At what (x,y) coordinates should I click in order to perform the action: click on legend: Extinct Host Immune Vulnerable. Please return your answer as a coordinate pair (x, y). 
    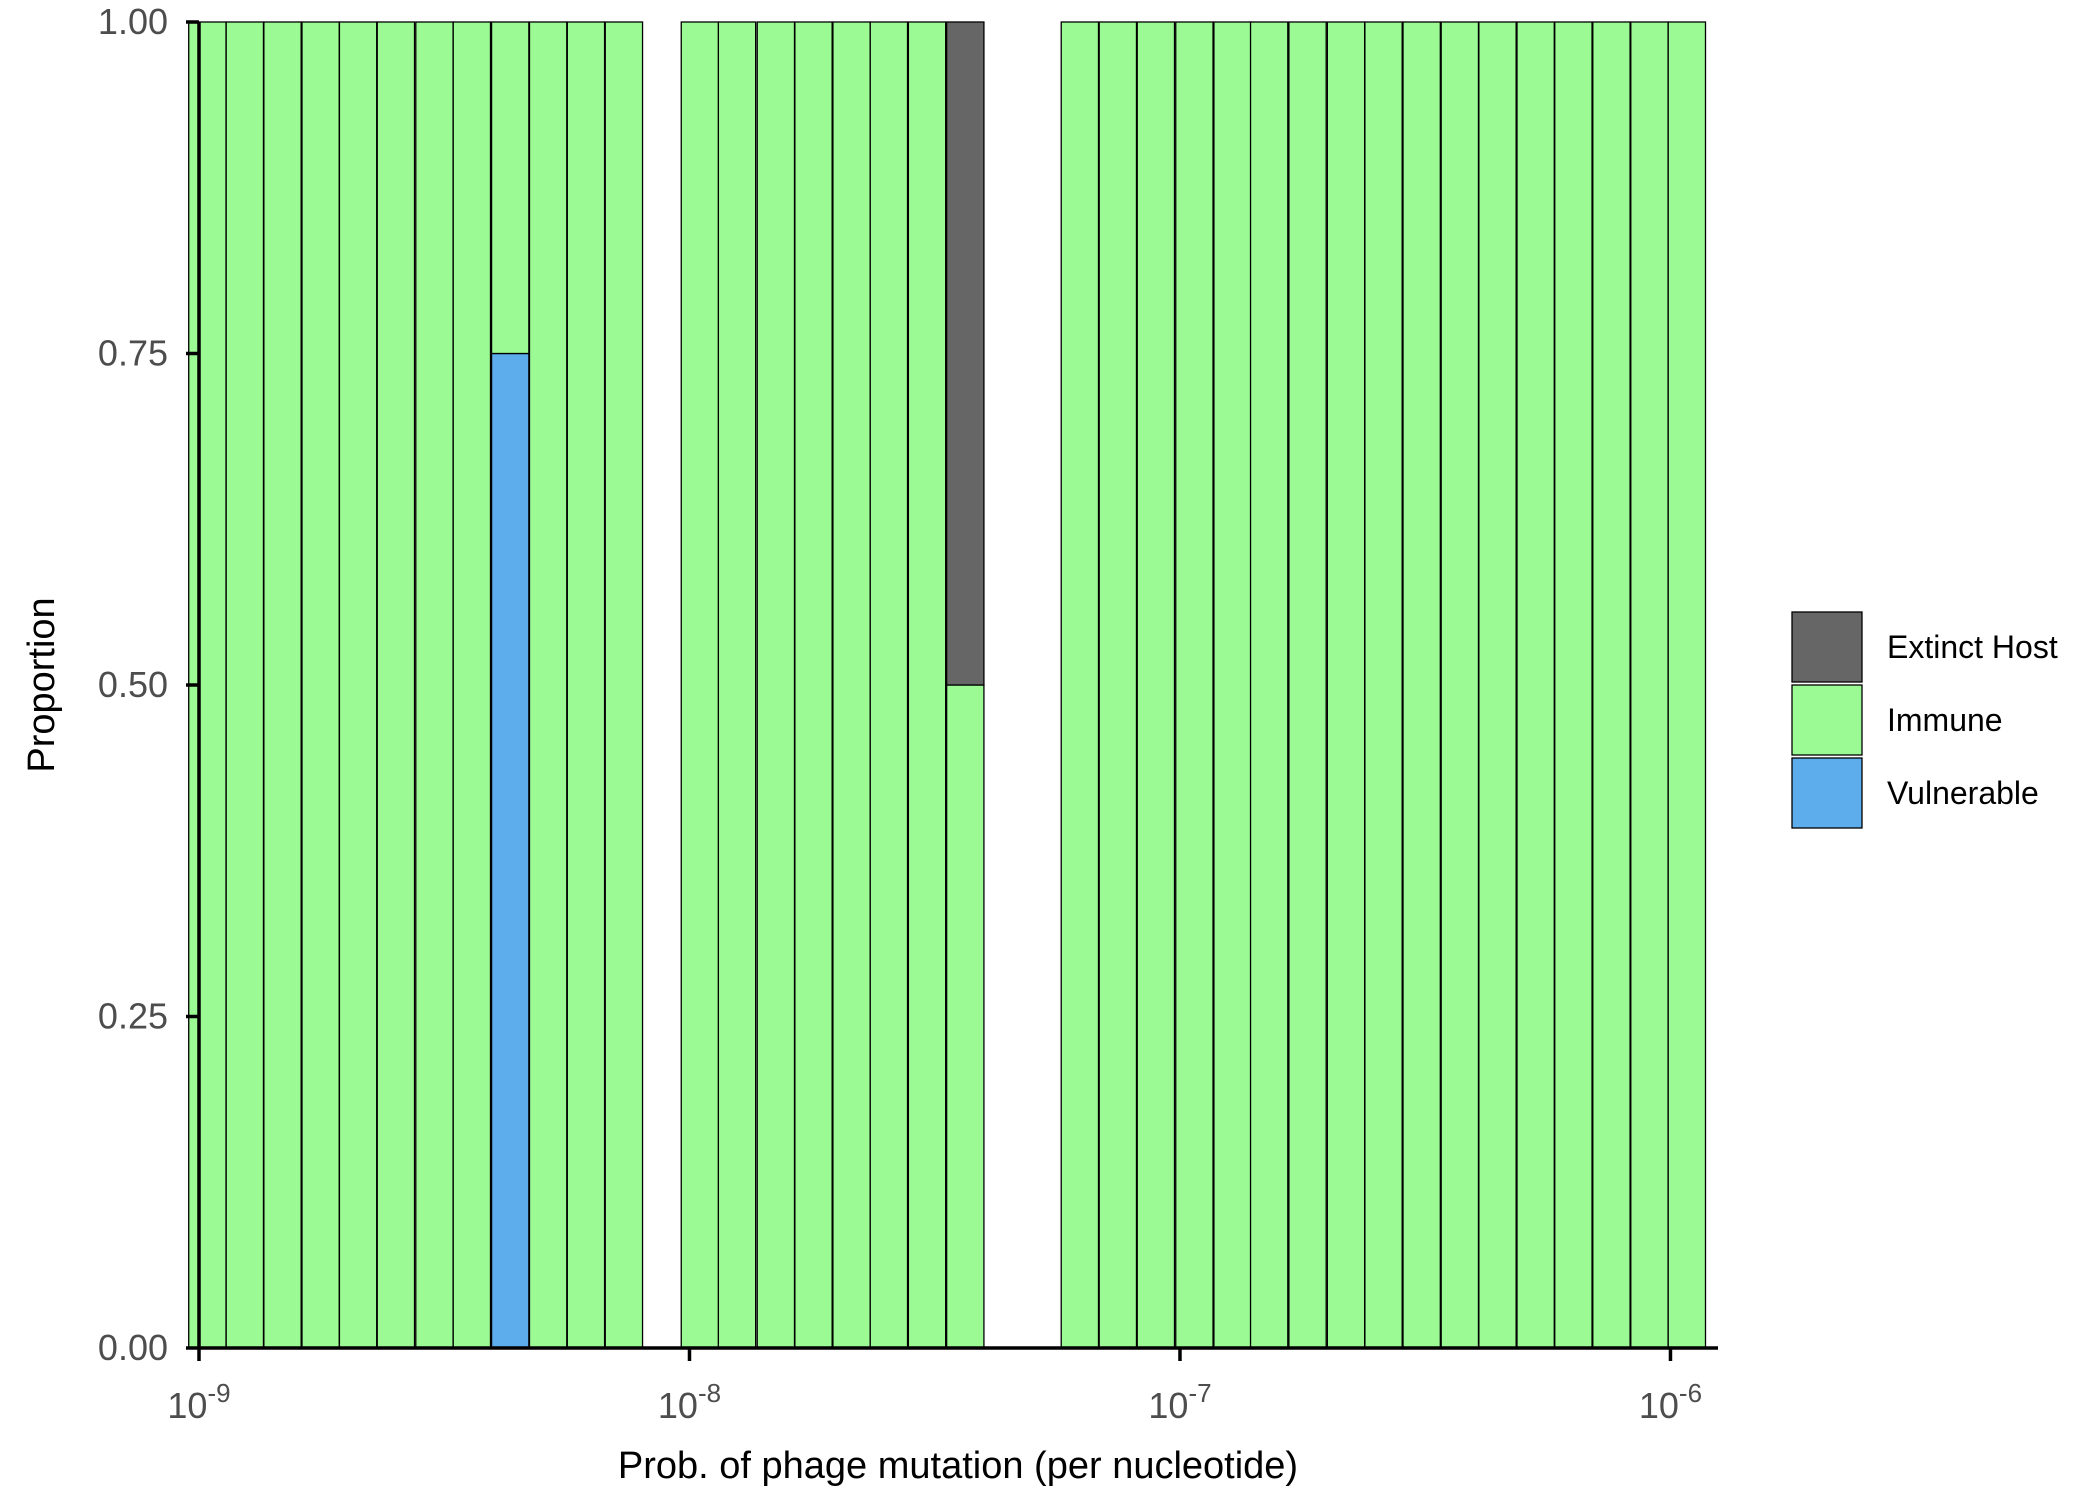
    Looking at the image, I should click on (1924, 720).